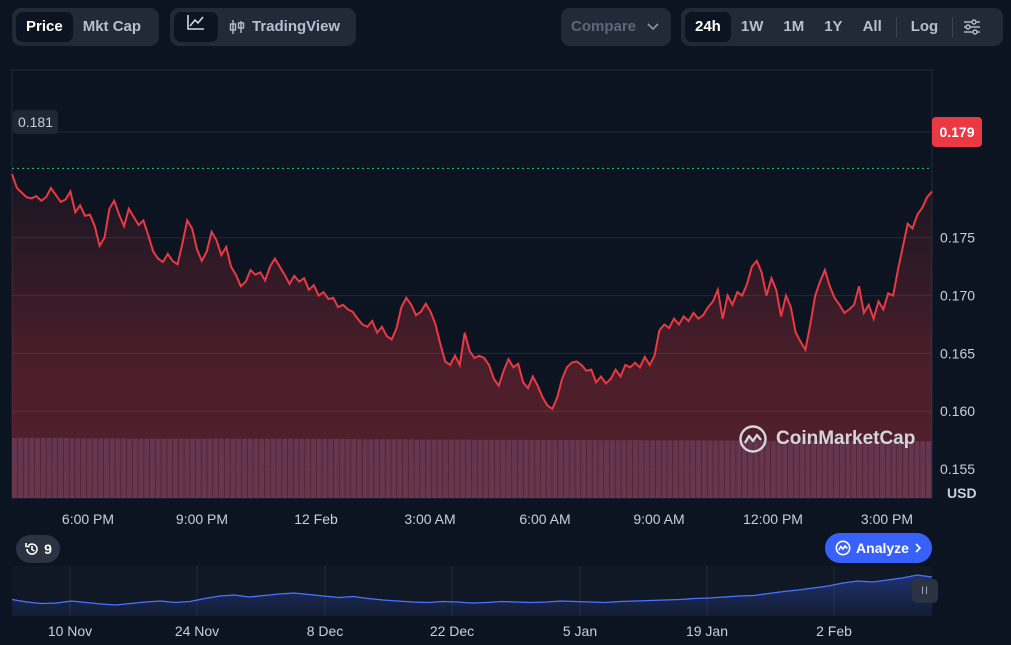 The image size is (1011, 645). I want to click on navigator-tick-label: 19 Jan, so click(707, 631).